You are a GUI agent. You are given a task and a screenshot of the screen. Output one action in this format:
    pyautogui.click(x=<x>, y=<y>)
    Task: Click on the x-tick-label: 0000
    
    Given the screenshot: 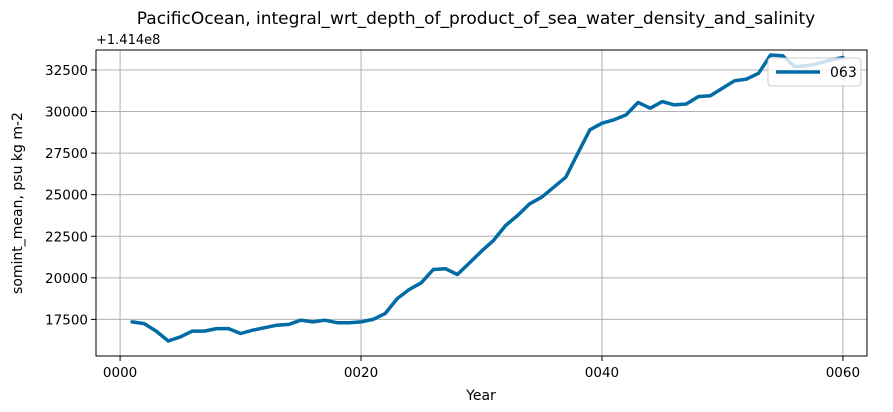 What is the action you would take?
    pyautogui.click(x=120, y=373)
    